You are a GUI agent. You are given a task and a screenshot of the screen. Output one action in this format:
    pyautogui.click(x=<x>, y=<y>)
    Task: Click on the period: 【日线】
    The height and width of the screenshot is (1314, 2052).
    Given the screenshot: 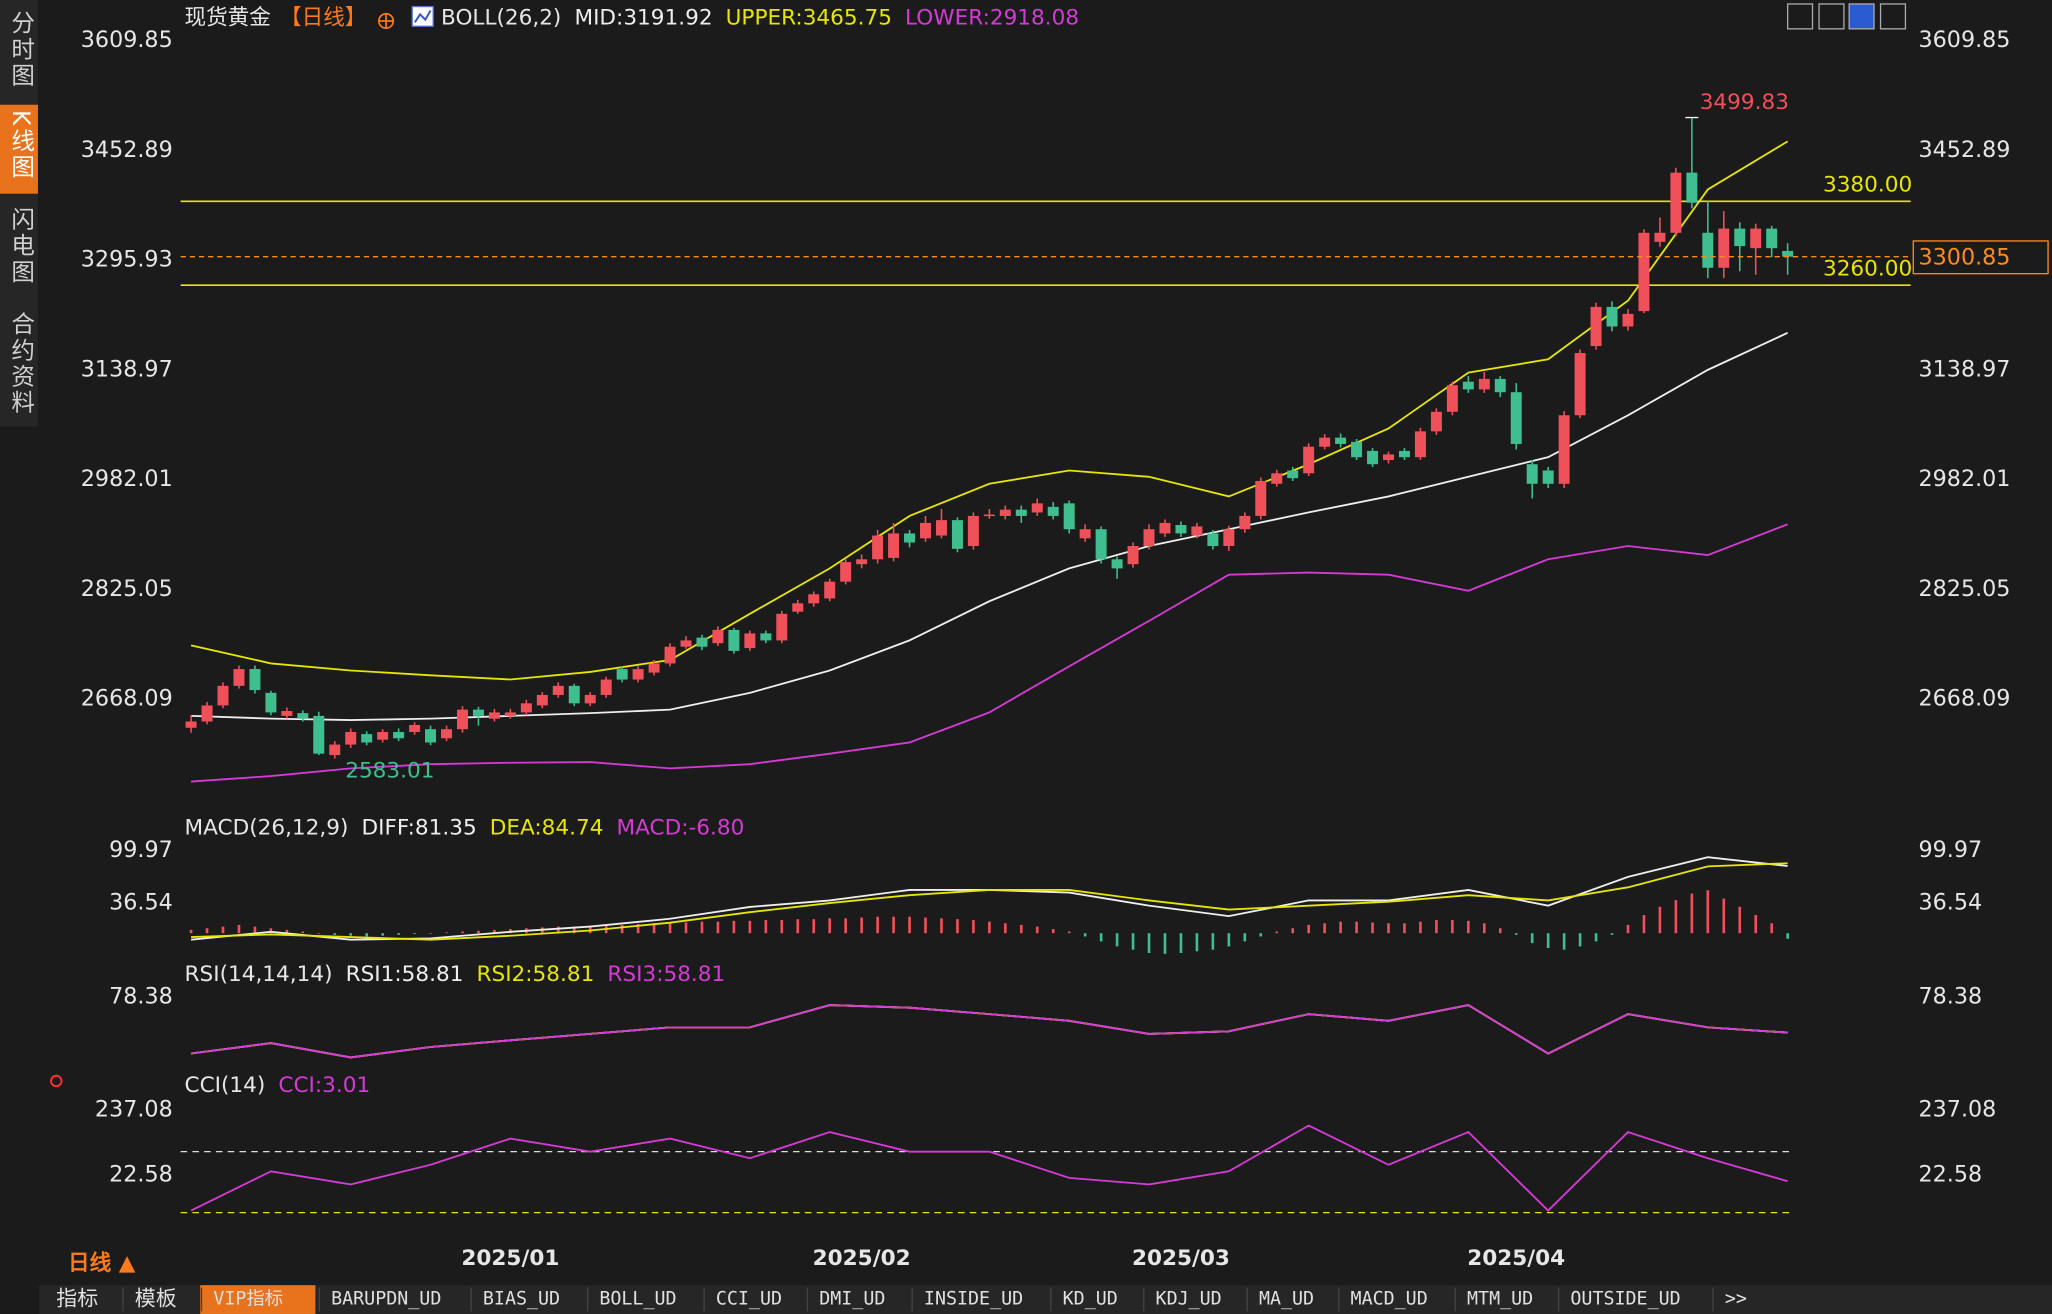 What is the action you would take?
    pyautogui.click(x=323, y=17)
    